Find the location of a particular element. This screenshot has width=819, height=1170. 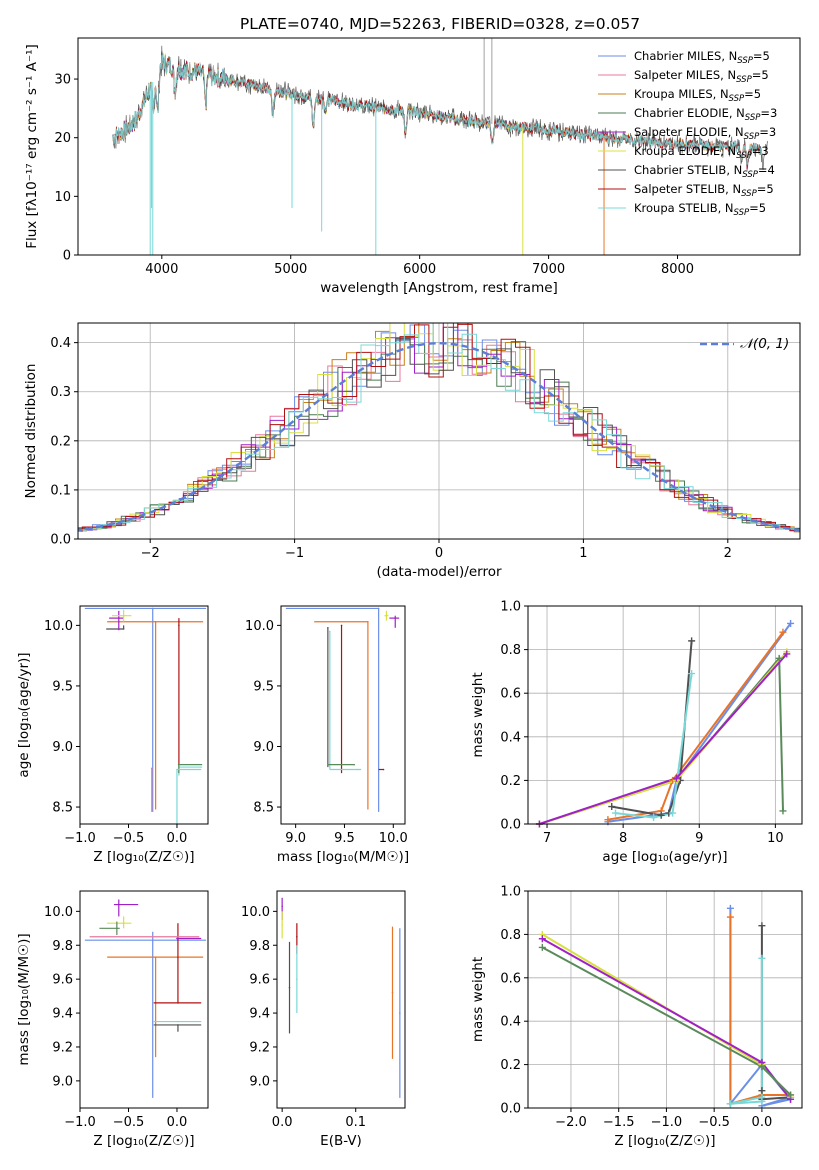

spectrum-xtick-label: 8000 is located at coordinates (677, 269).